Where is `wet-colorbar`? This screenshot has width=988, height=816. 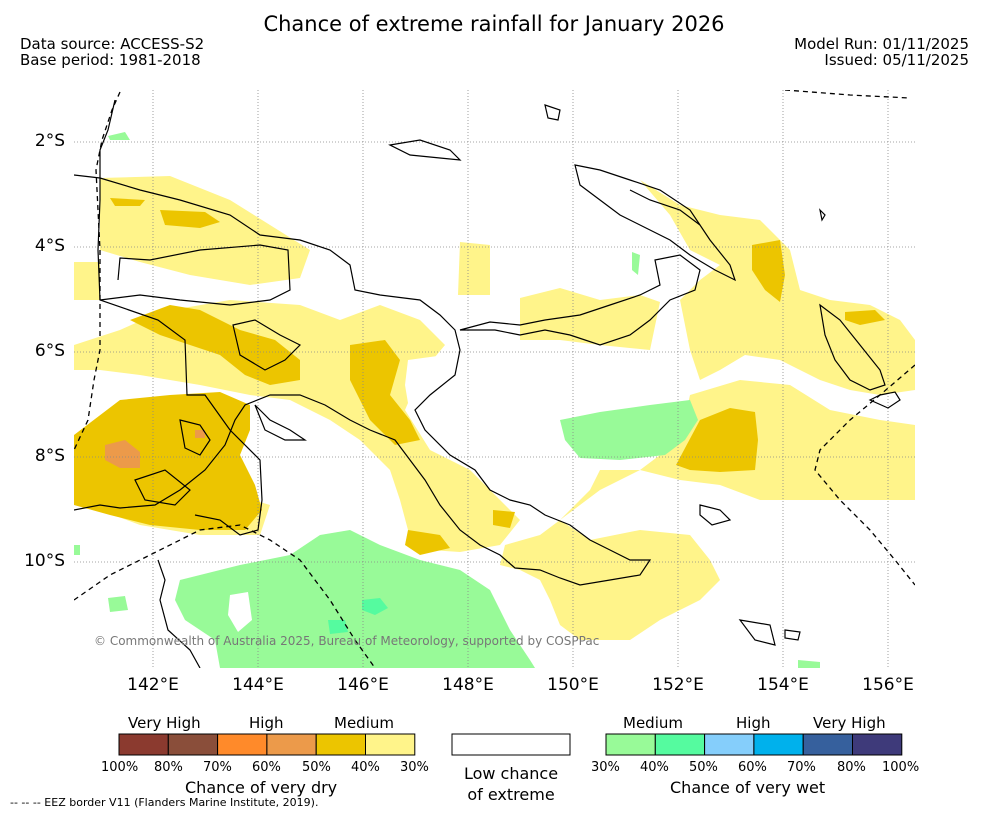
wet-colorbar is located at coordinates (754, 744).